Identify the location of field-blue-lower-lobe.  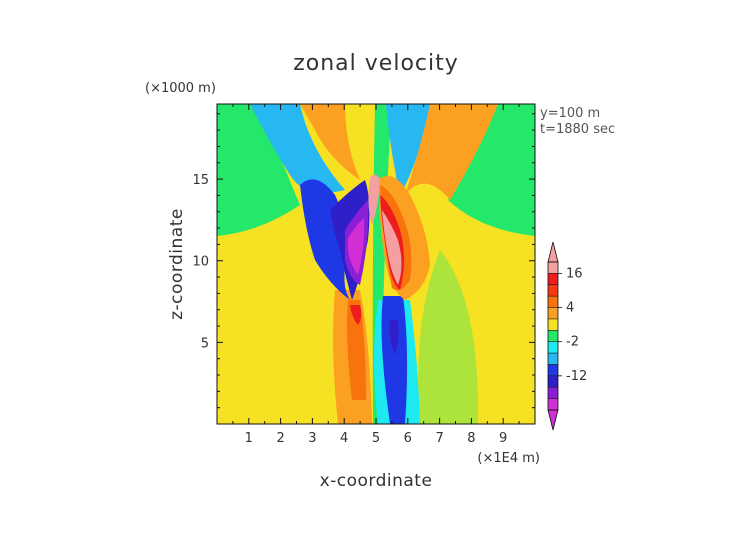
(394, 360).